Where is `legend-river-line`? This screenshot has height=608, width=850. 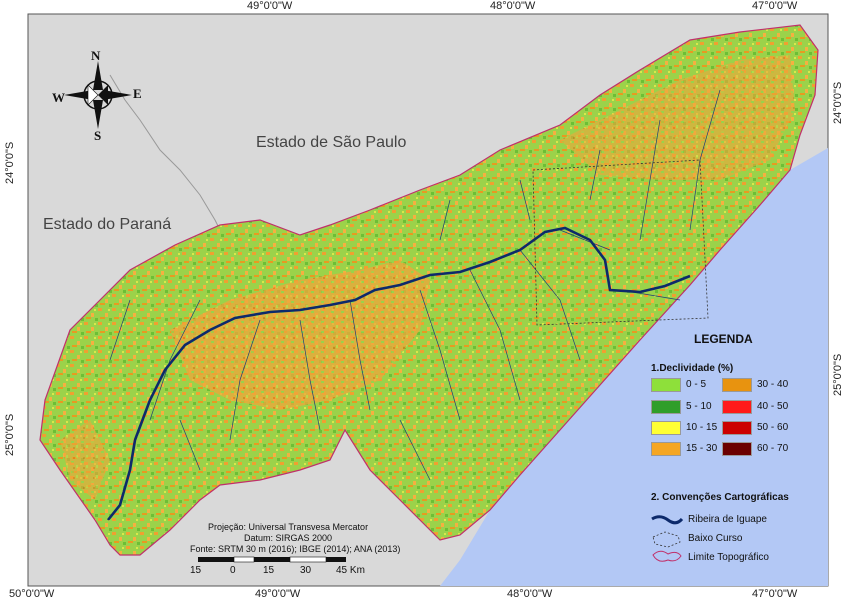 legend-river-line is located at coordinates (667, 520).